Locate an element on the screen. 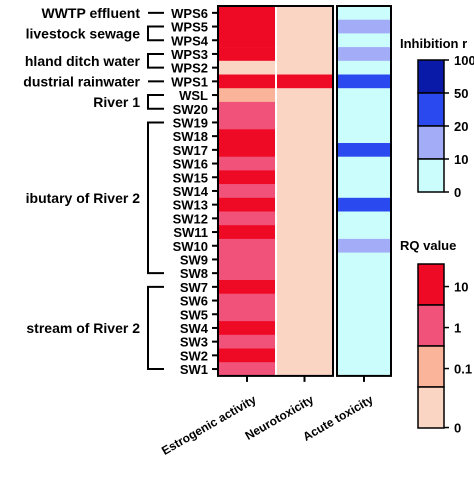 Image resolution: width=474 pixels, height=479 pixels. group-label: River 1 is located at coordinates (116, 102).